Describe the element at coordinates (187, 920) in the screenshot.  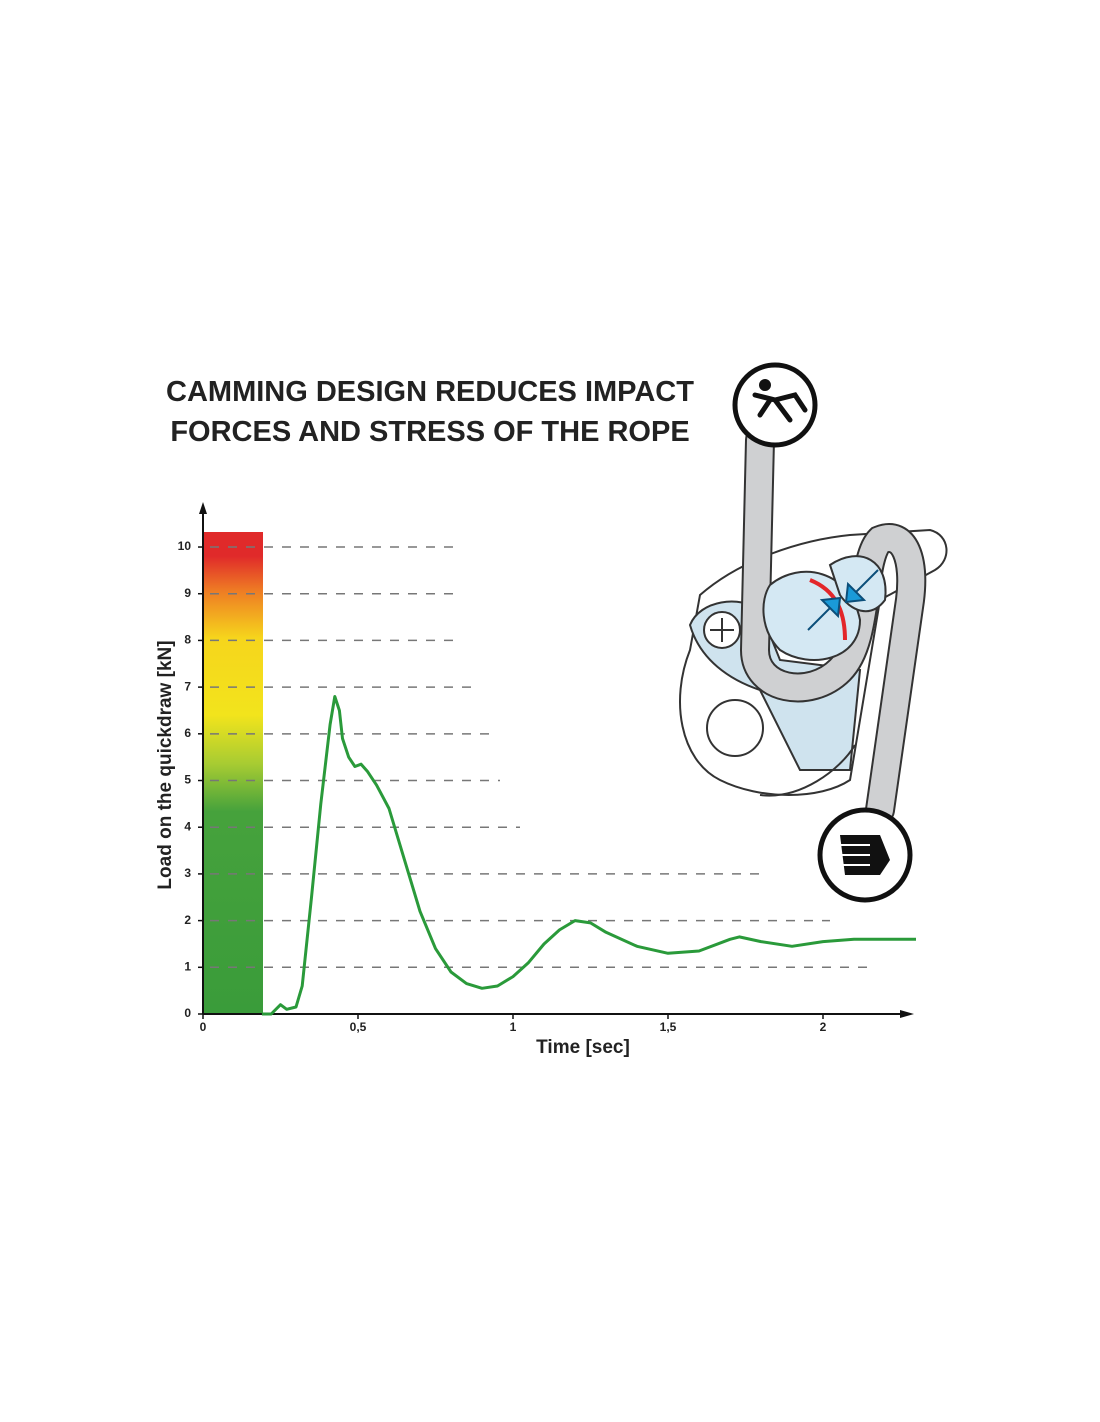
I see `y-tick-label: 2` at that location.